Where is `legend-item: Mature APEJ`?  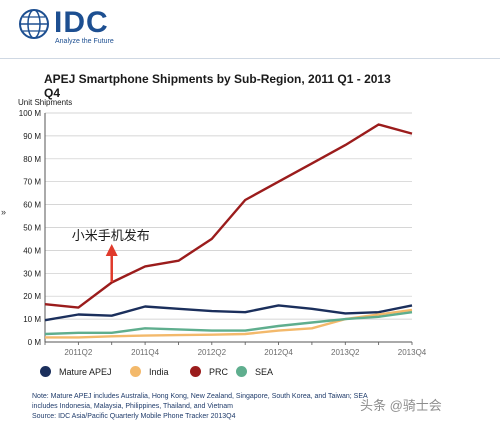 legend-item: Mature APEJ is located at coordinates (76, 371).